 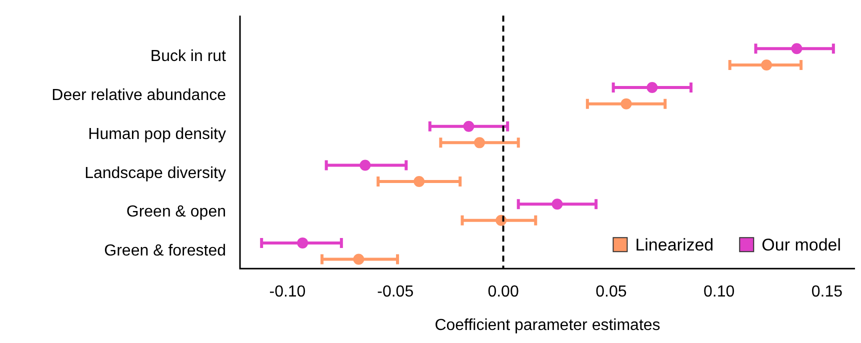 What do you see at coordinates (165, 251) in the screenshot?
I see `y-tick-label: Green & forested` at bounding box center [165, 251].